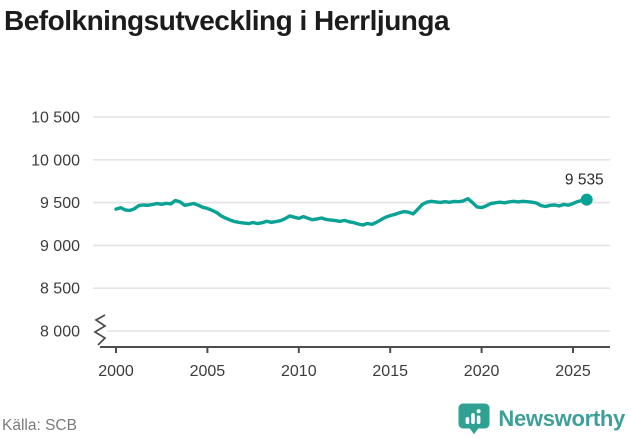 The height and width of the screenshot is (439, 631). What do you see at coordinates (55, 118) in the screenshot?
I see `svg-text: 10 500` at bounding box center [55, 118].